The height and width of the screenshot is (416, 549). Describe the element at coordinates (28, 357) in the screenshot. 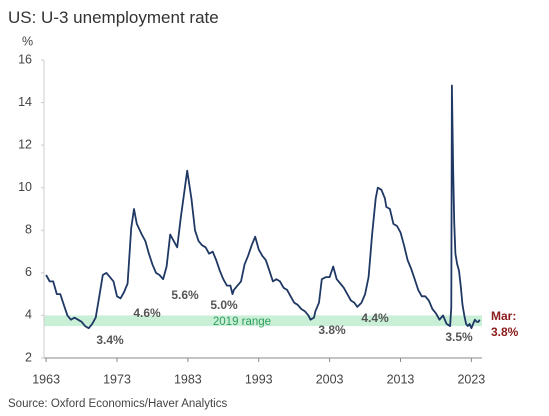

I see `y-tick-label: 2` at that location.